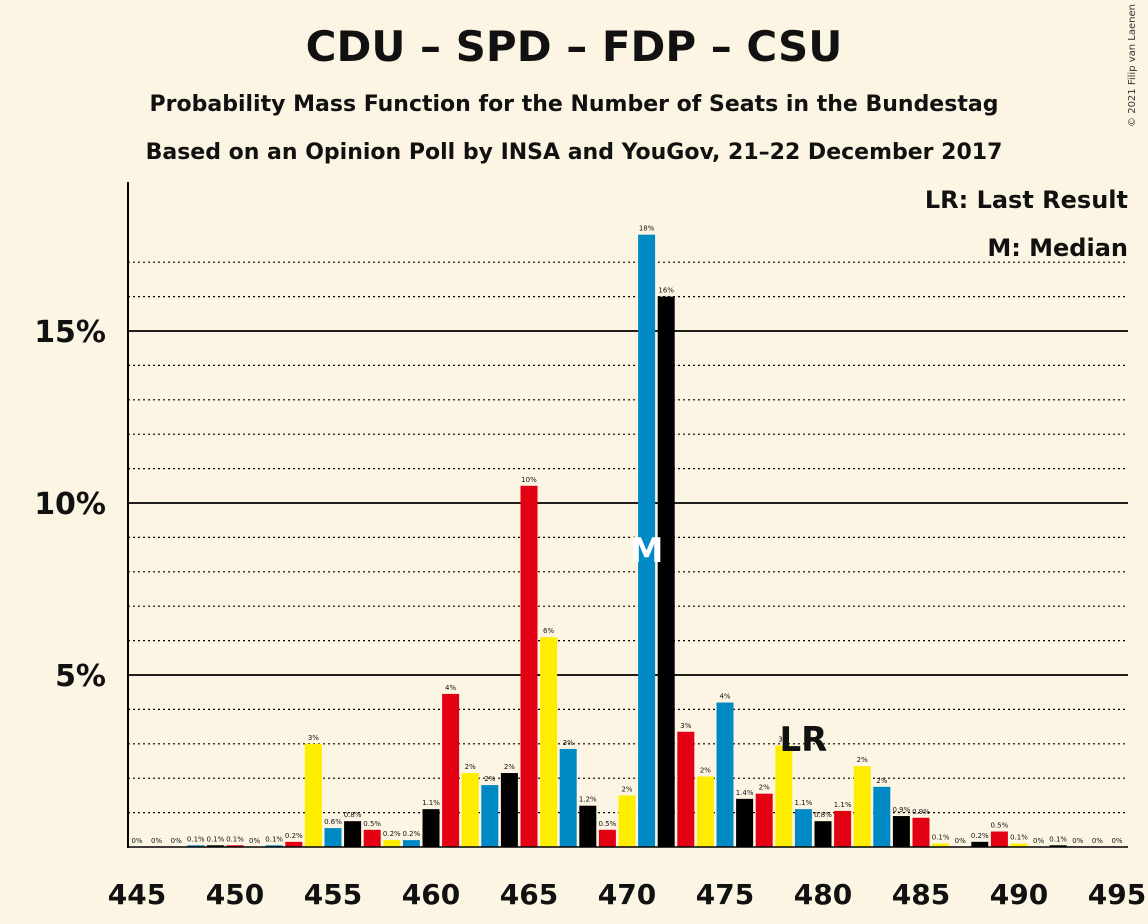  What do you see at coordinates (529, 894) in the screenshot?
I see `x-tick-label: 465` at bounding box center [529, 894].